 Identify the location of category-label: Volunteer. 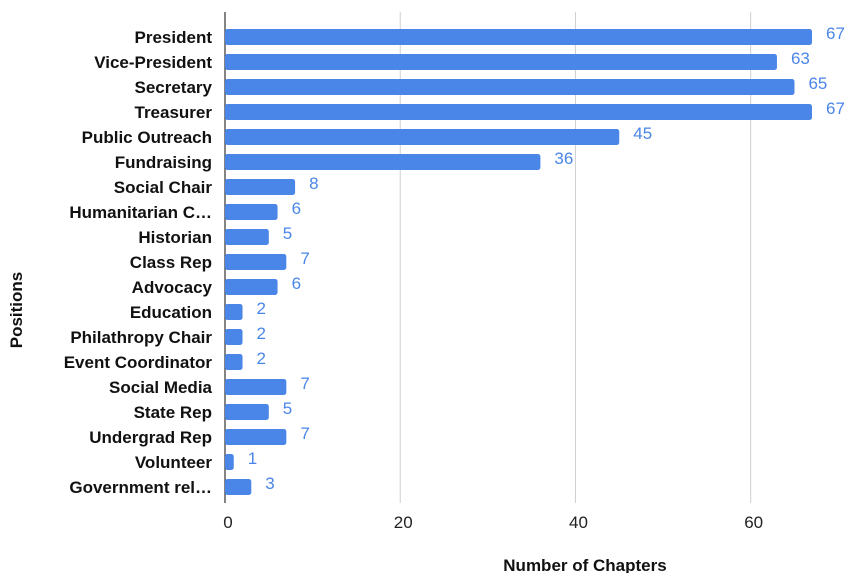
(174, 462).